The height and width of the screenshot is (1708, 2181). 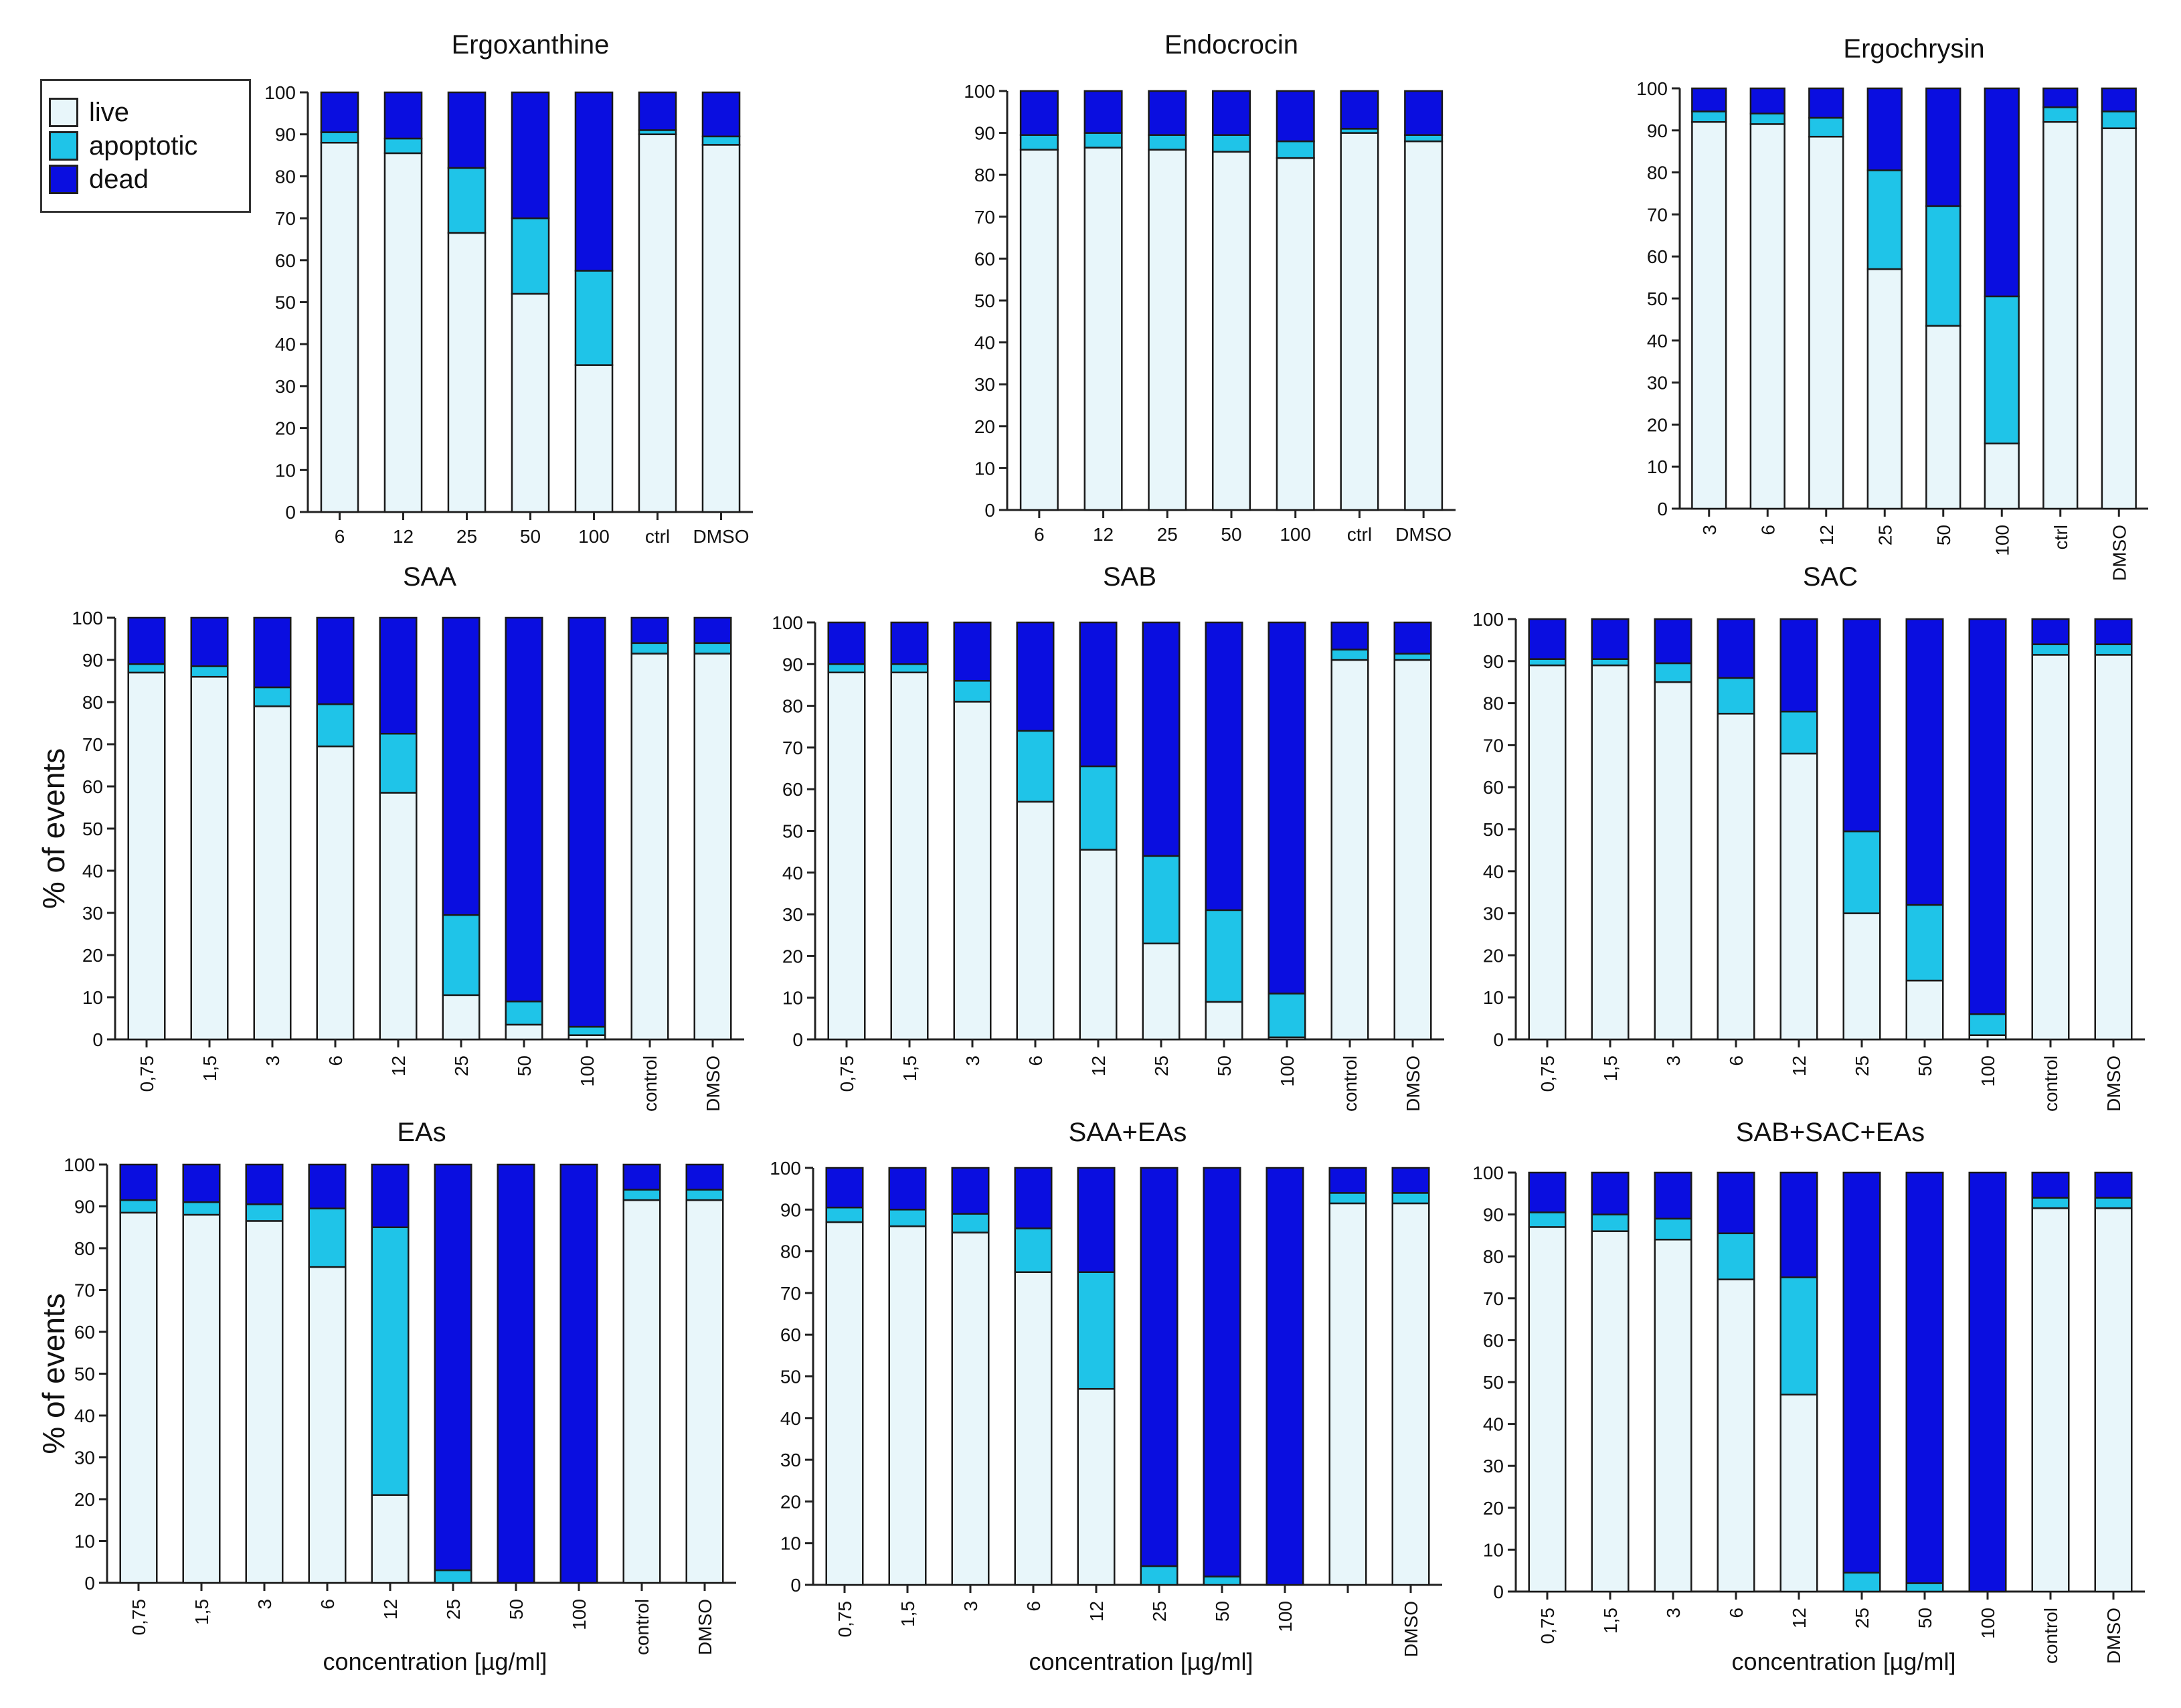 What do you see at coordinates (1830, 577) in the screenshot?
I see `chart-title: SAC` at bounding box center [1830, 577].